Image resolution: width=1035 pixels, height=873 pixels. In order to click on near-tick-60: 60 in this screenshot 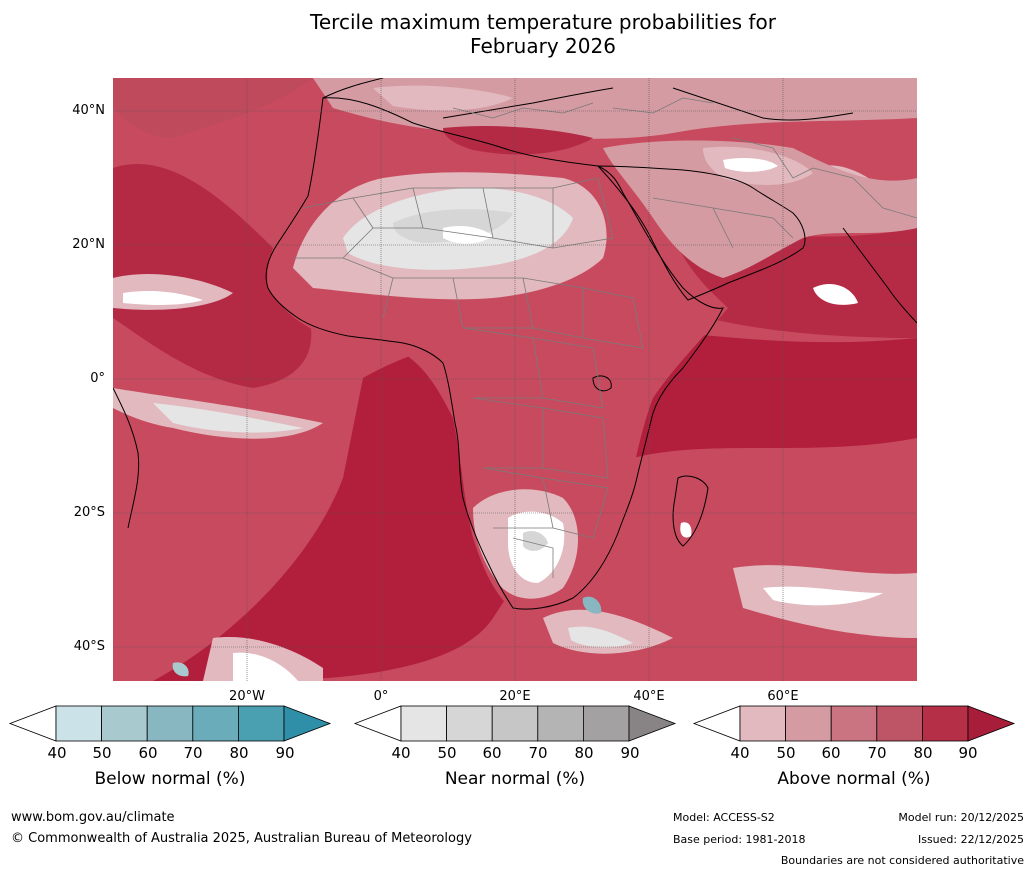, I will do `click(492, 753)`.